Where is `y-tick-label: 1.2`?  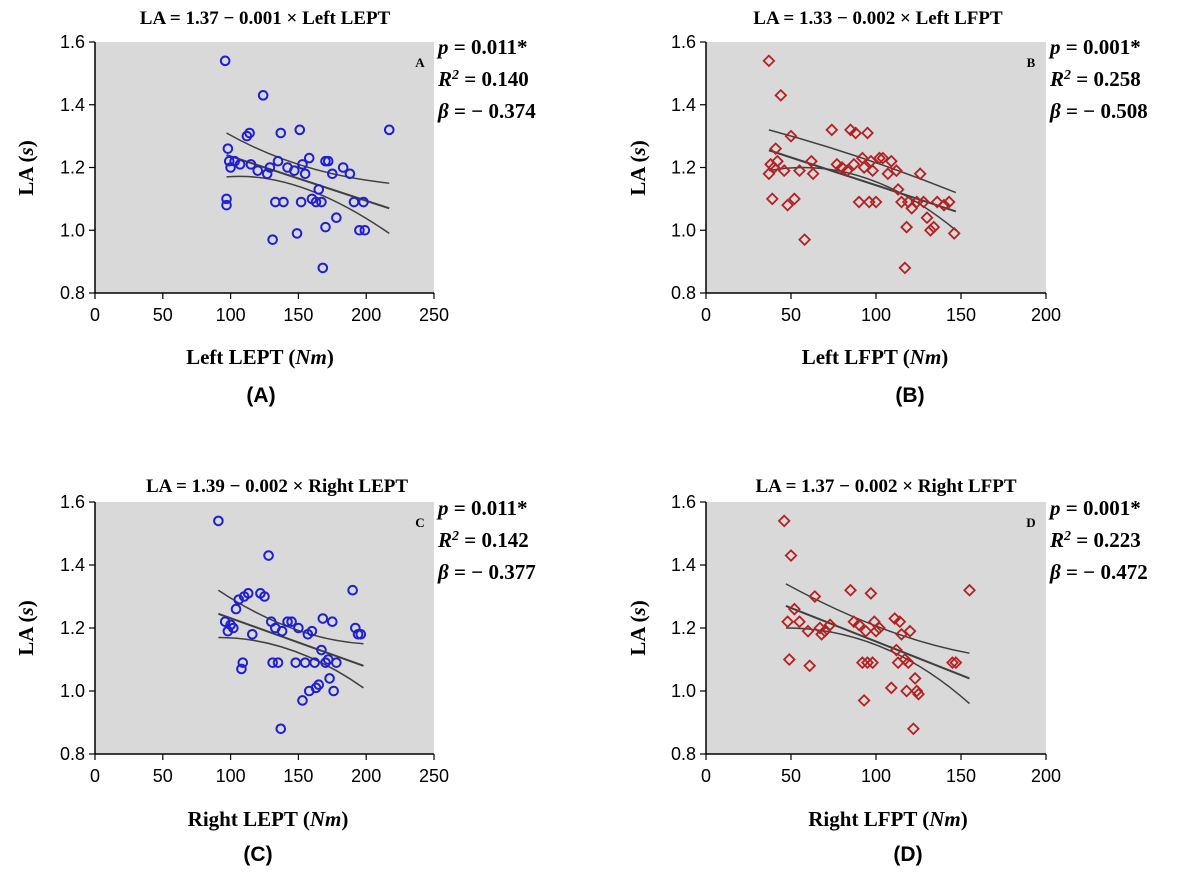 y-tick-label: 1.2 is located at coordinates (72, 168).